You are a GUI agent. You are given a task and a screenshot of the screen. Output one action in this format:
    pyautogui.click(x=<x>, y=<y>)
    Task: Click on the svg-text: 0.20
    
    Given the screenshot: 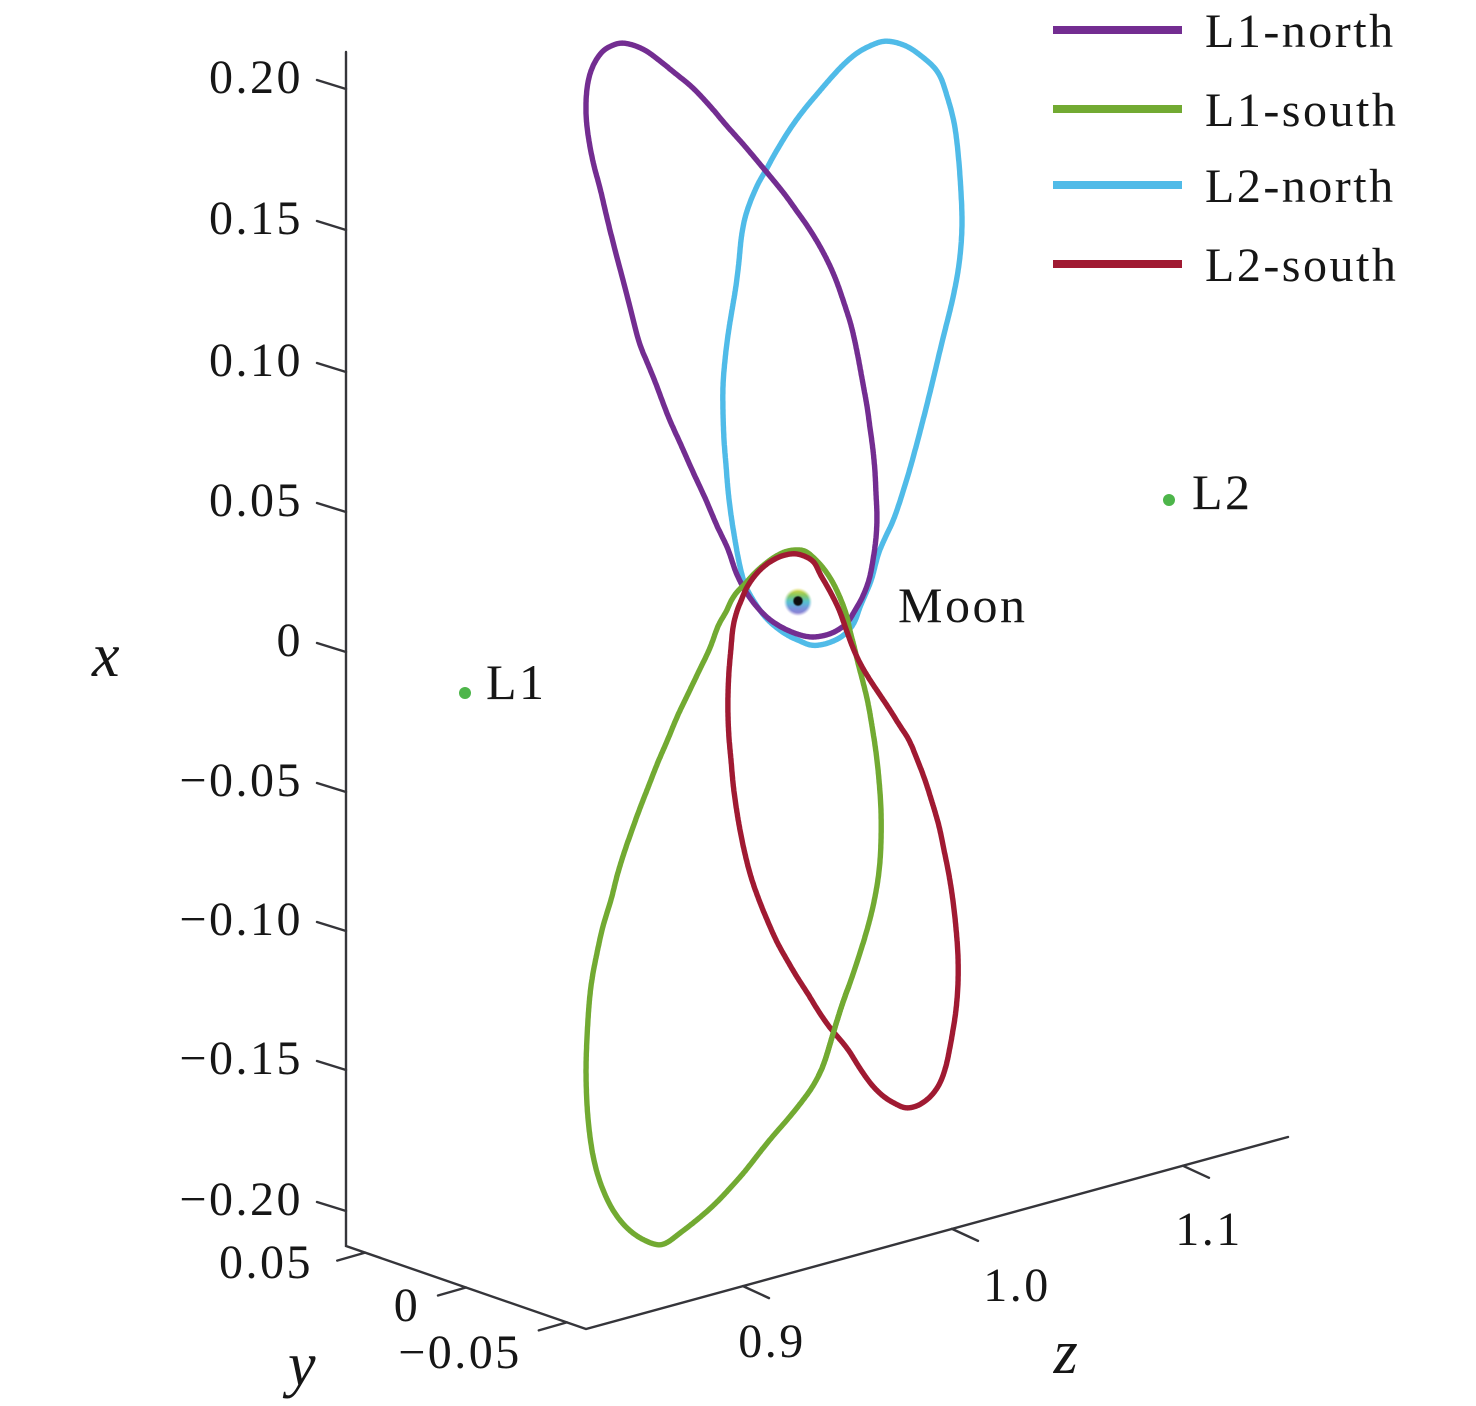 What is the action you would take?
    pyautogui.click(x=256, y=77)
    